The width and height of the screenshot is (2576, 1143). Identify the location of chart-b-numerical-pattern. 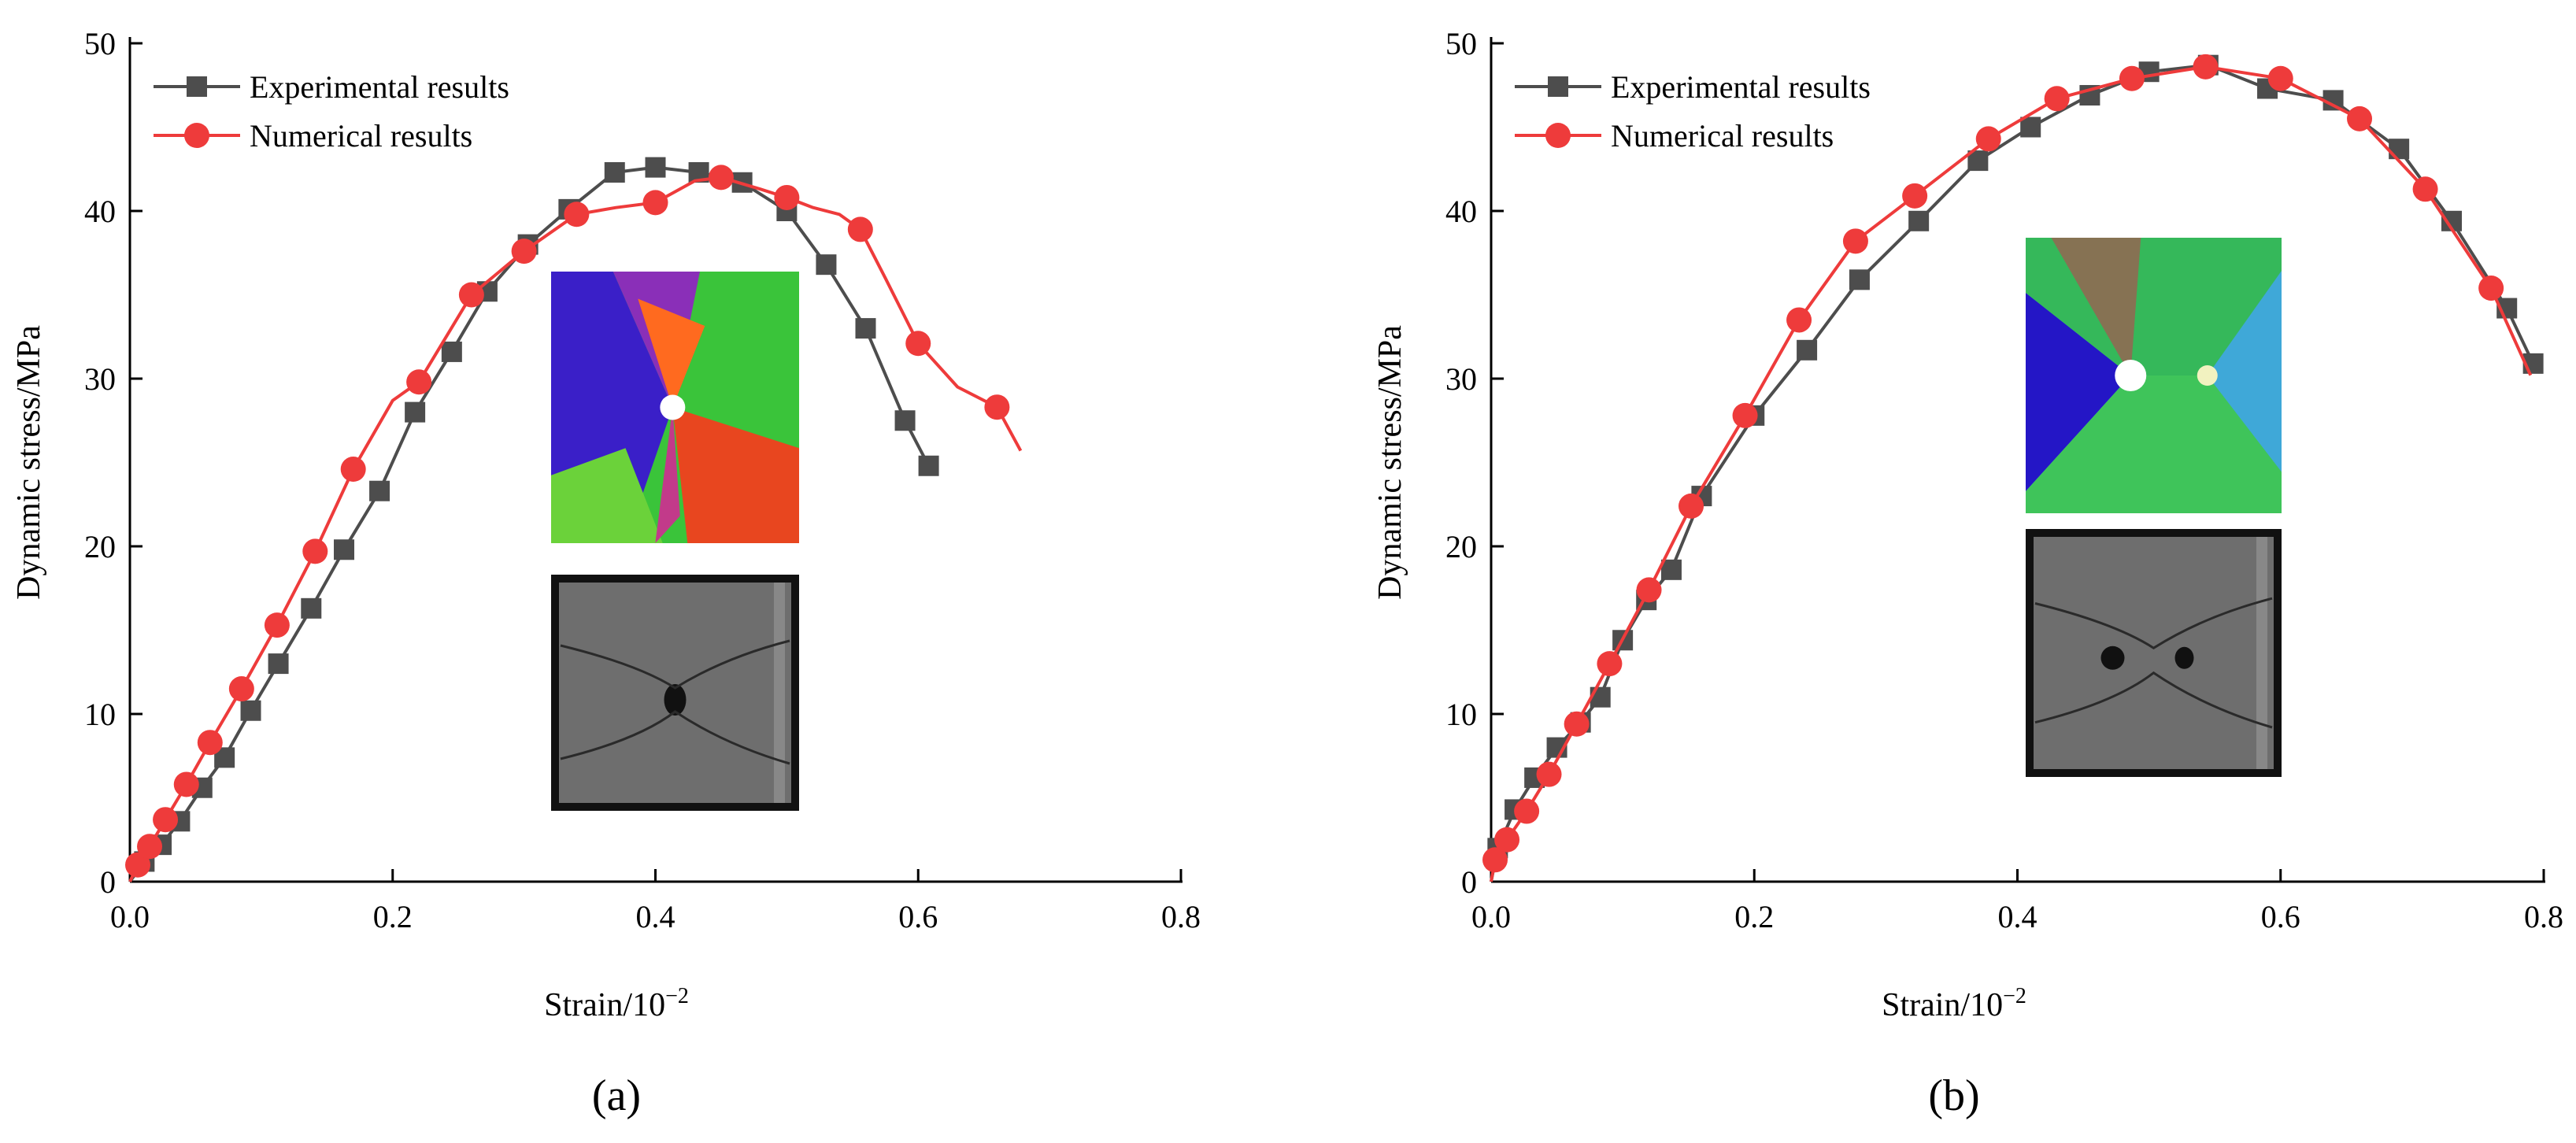
(2154, 375).